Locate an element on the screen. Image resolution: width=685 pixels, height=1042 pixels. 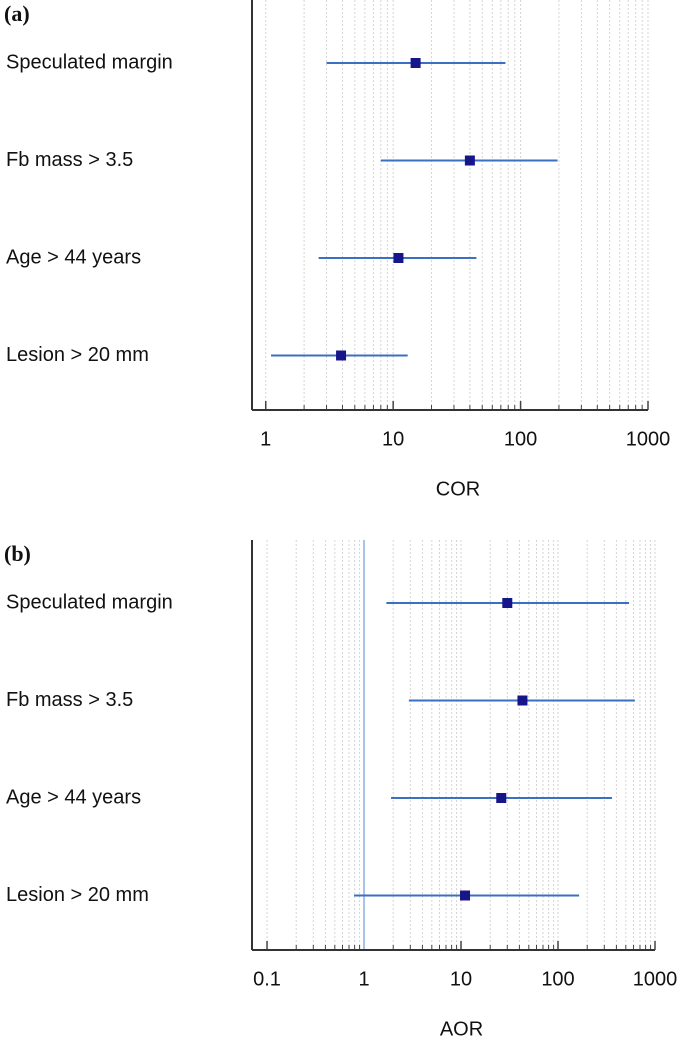
panel-label: (b) is located at coordinates (17, 553).